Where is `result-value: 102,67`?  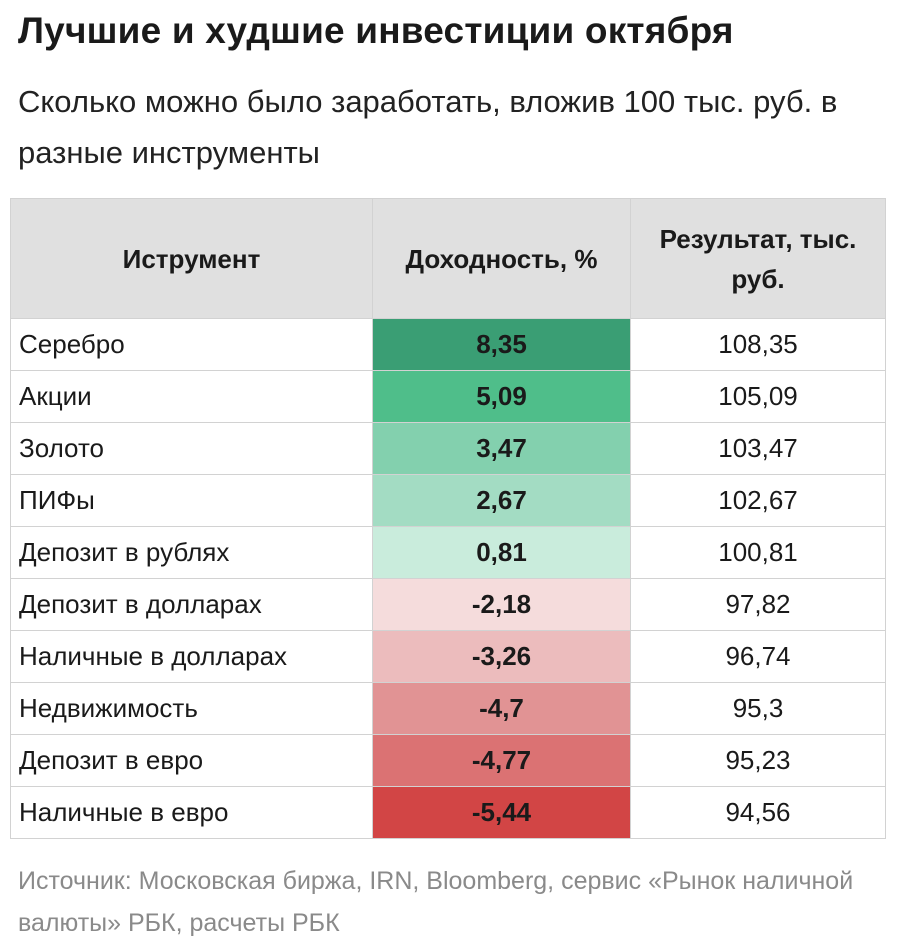
result-value: 102,67 is located at coordinates (758, 500).